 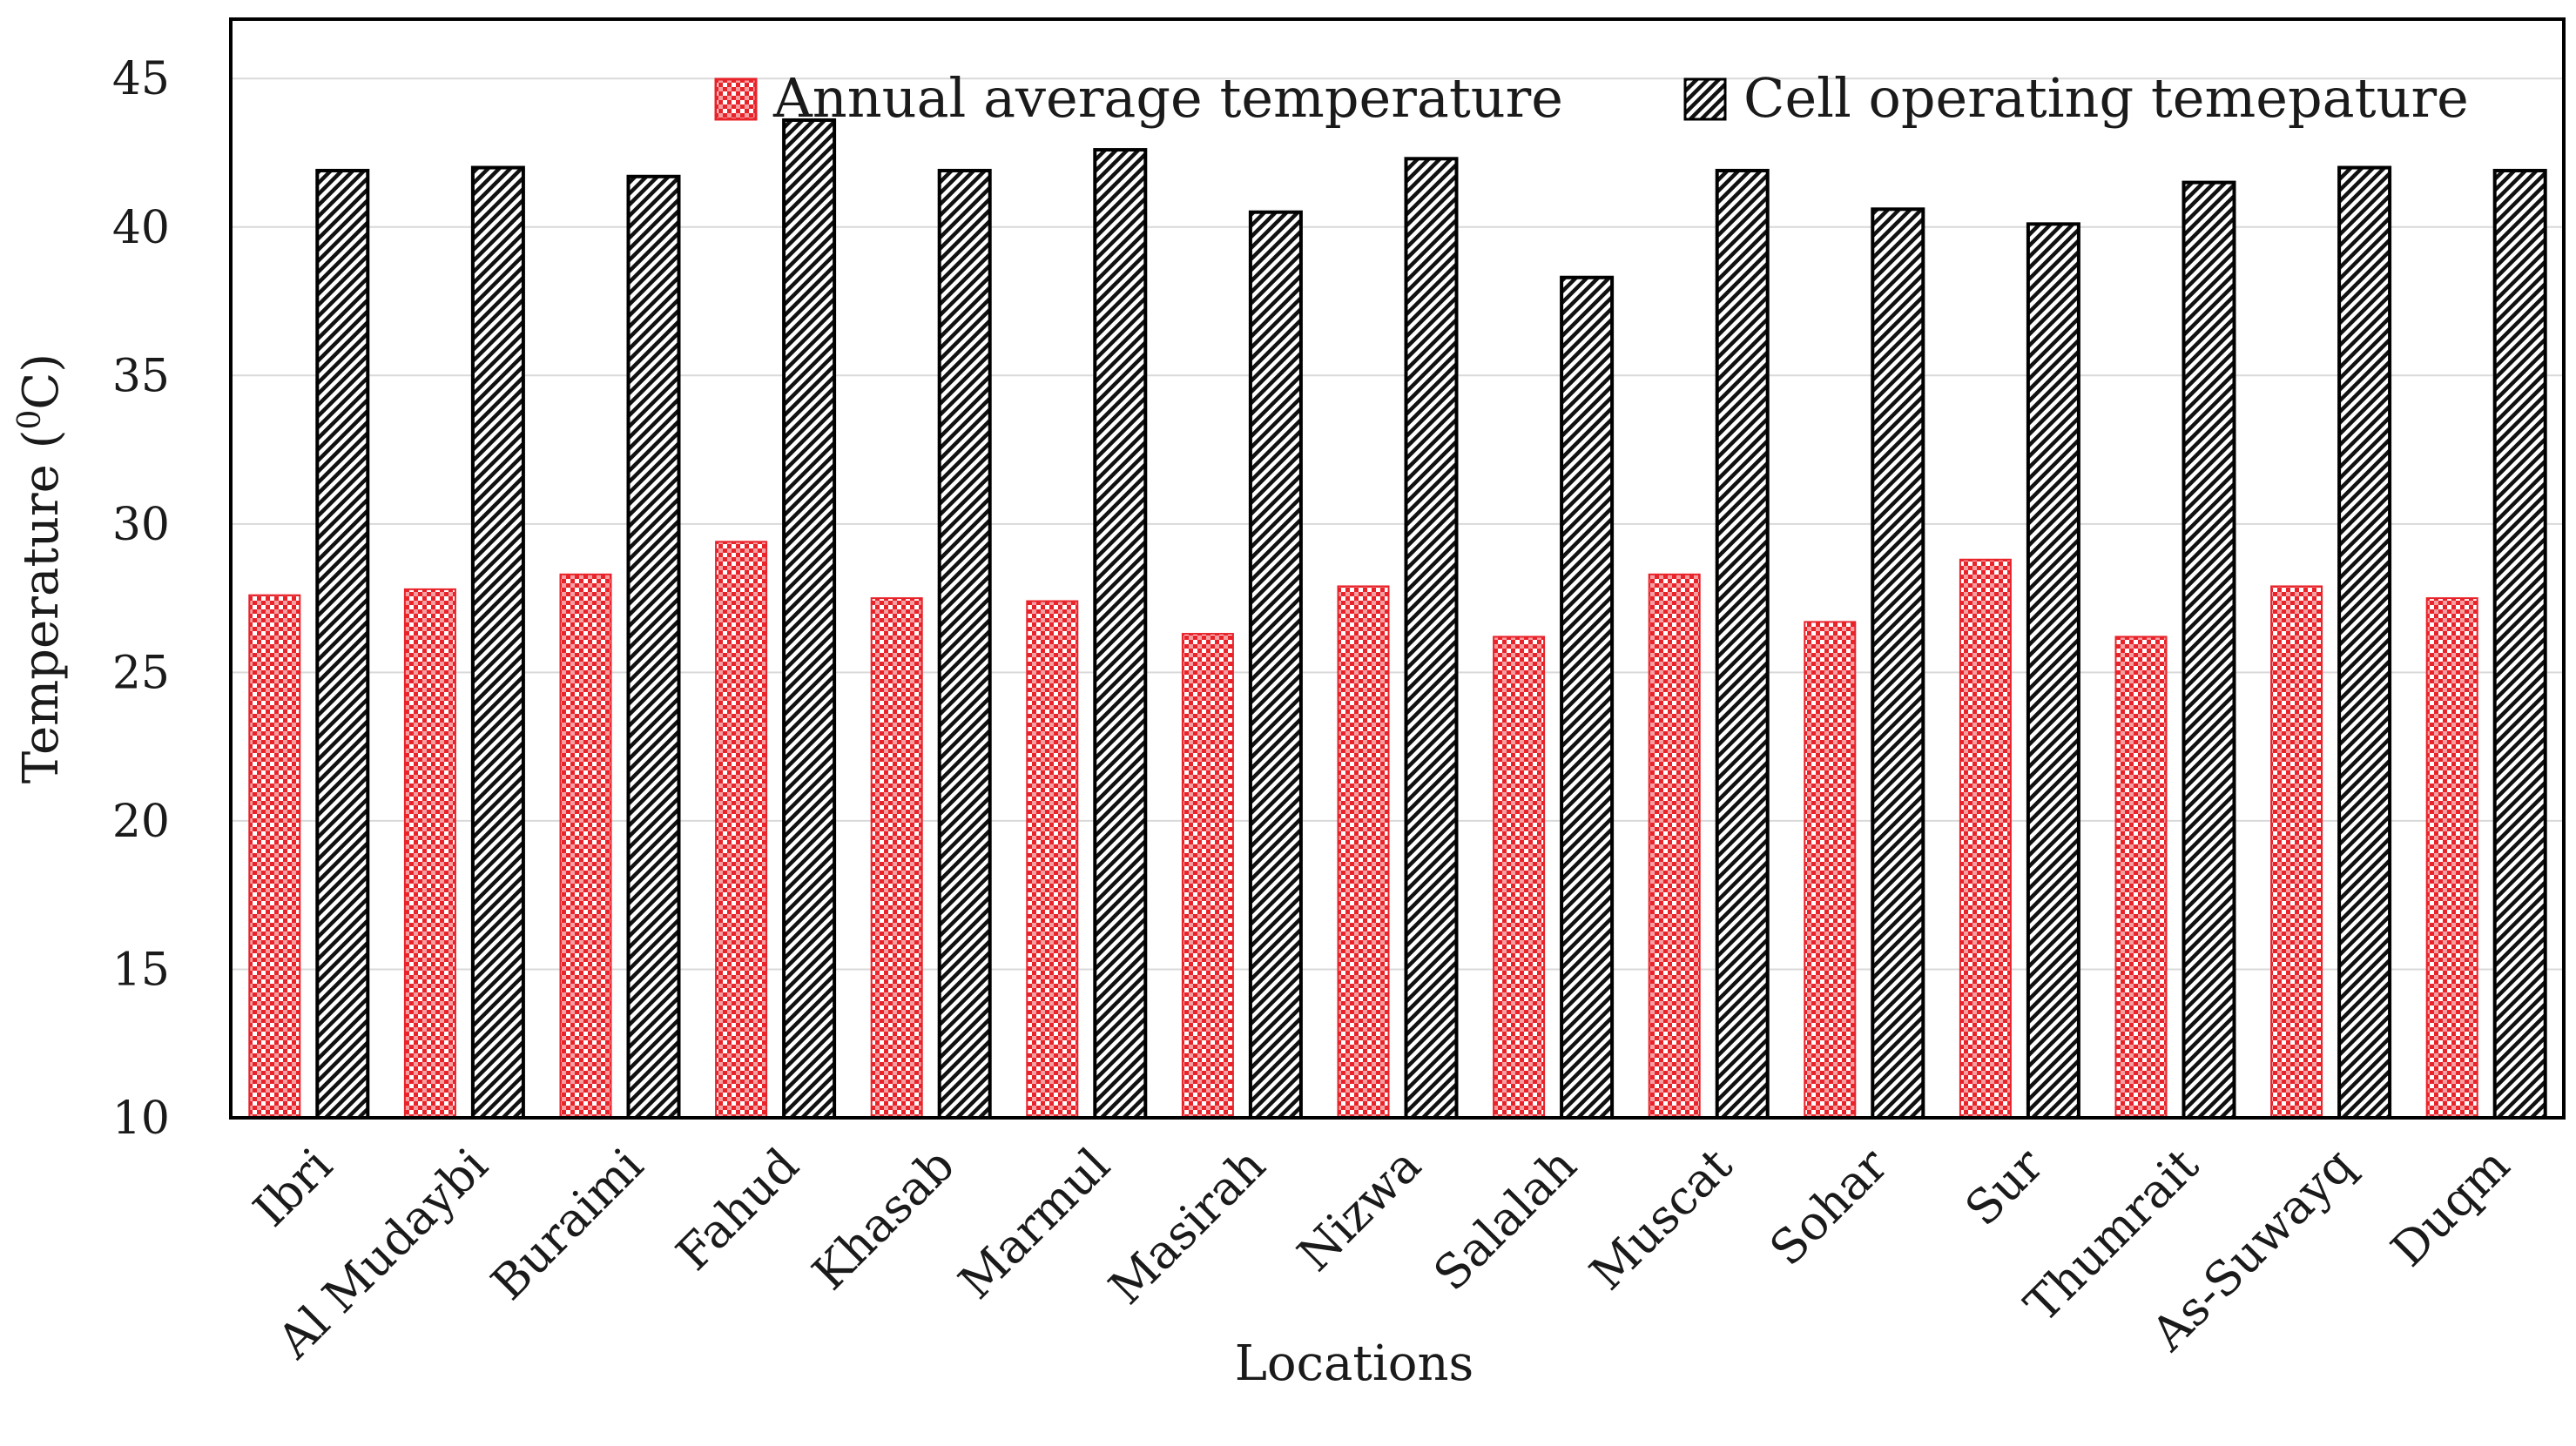 I want to click on legend-swatch-cell-operating, so click(x=1705, y=99).